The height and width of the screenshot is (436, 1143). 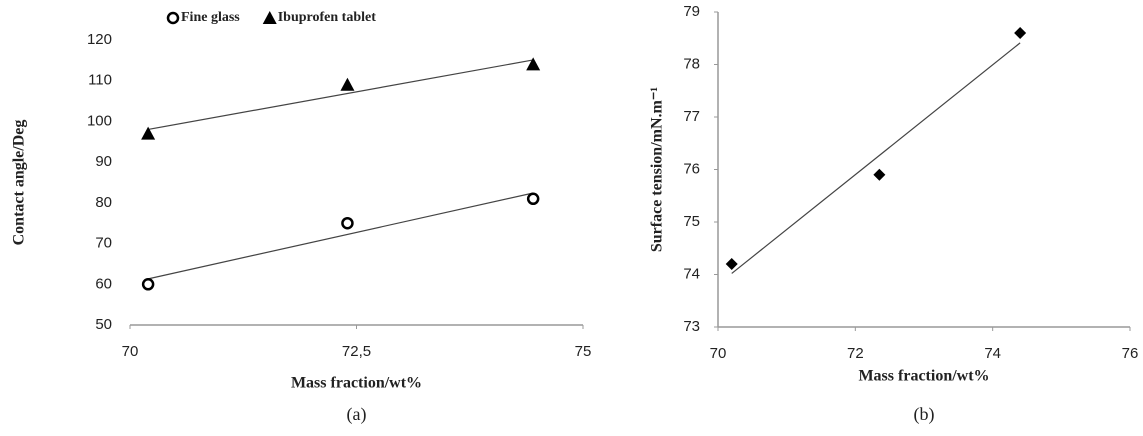 What do you see at coordinates (103, 243) in the screenshot?
I see `y-tick-label: 70` at bounding box center [103, 243].